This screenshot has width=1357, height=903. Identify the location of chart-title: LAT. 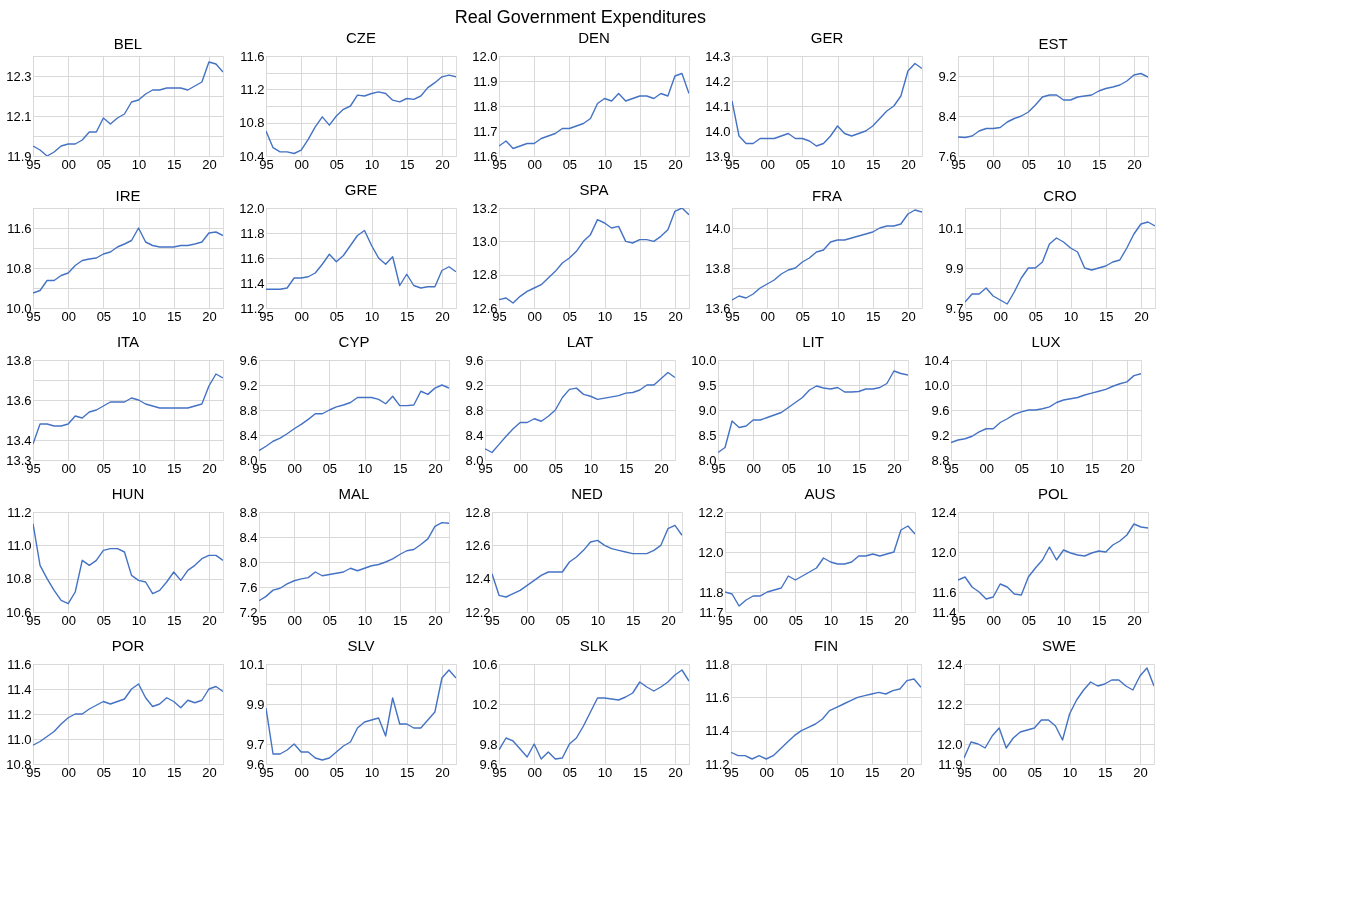
(580, 341).